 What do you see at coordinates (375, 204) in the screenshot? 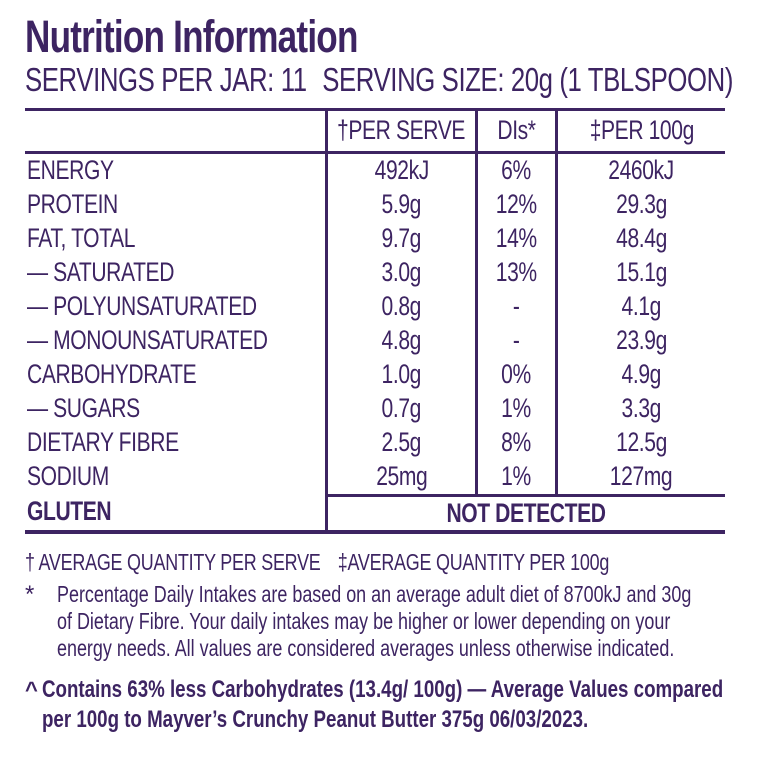
I see `table-row-protein: PROTEIN 5.9g 12% 29.3g` at bounding box center [375, 204].